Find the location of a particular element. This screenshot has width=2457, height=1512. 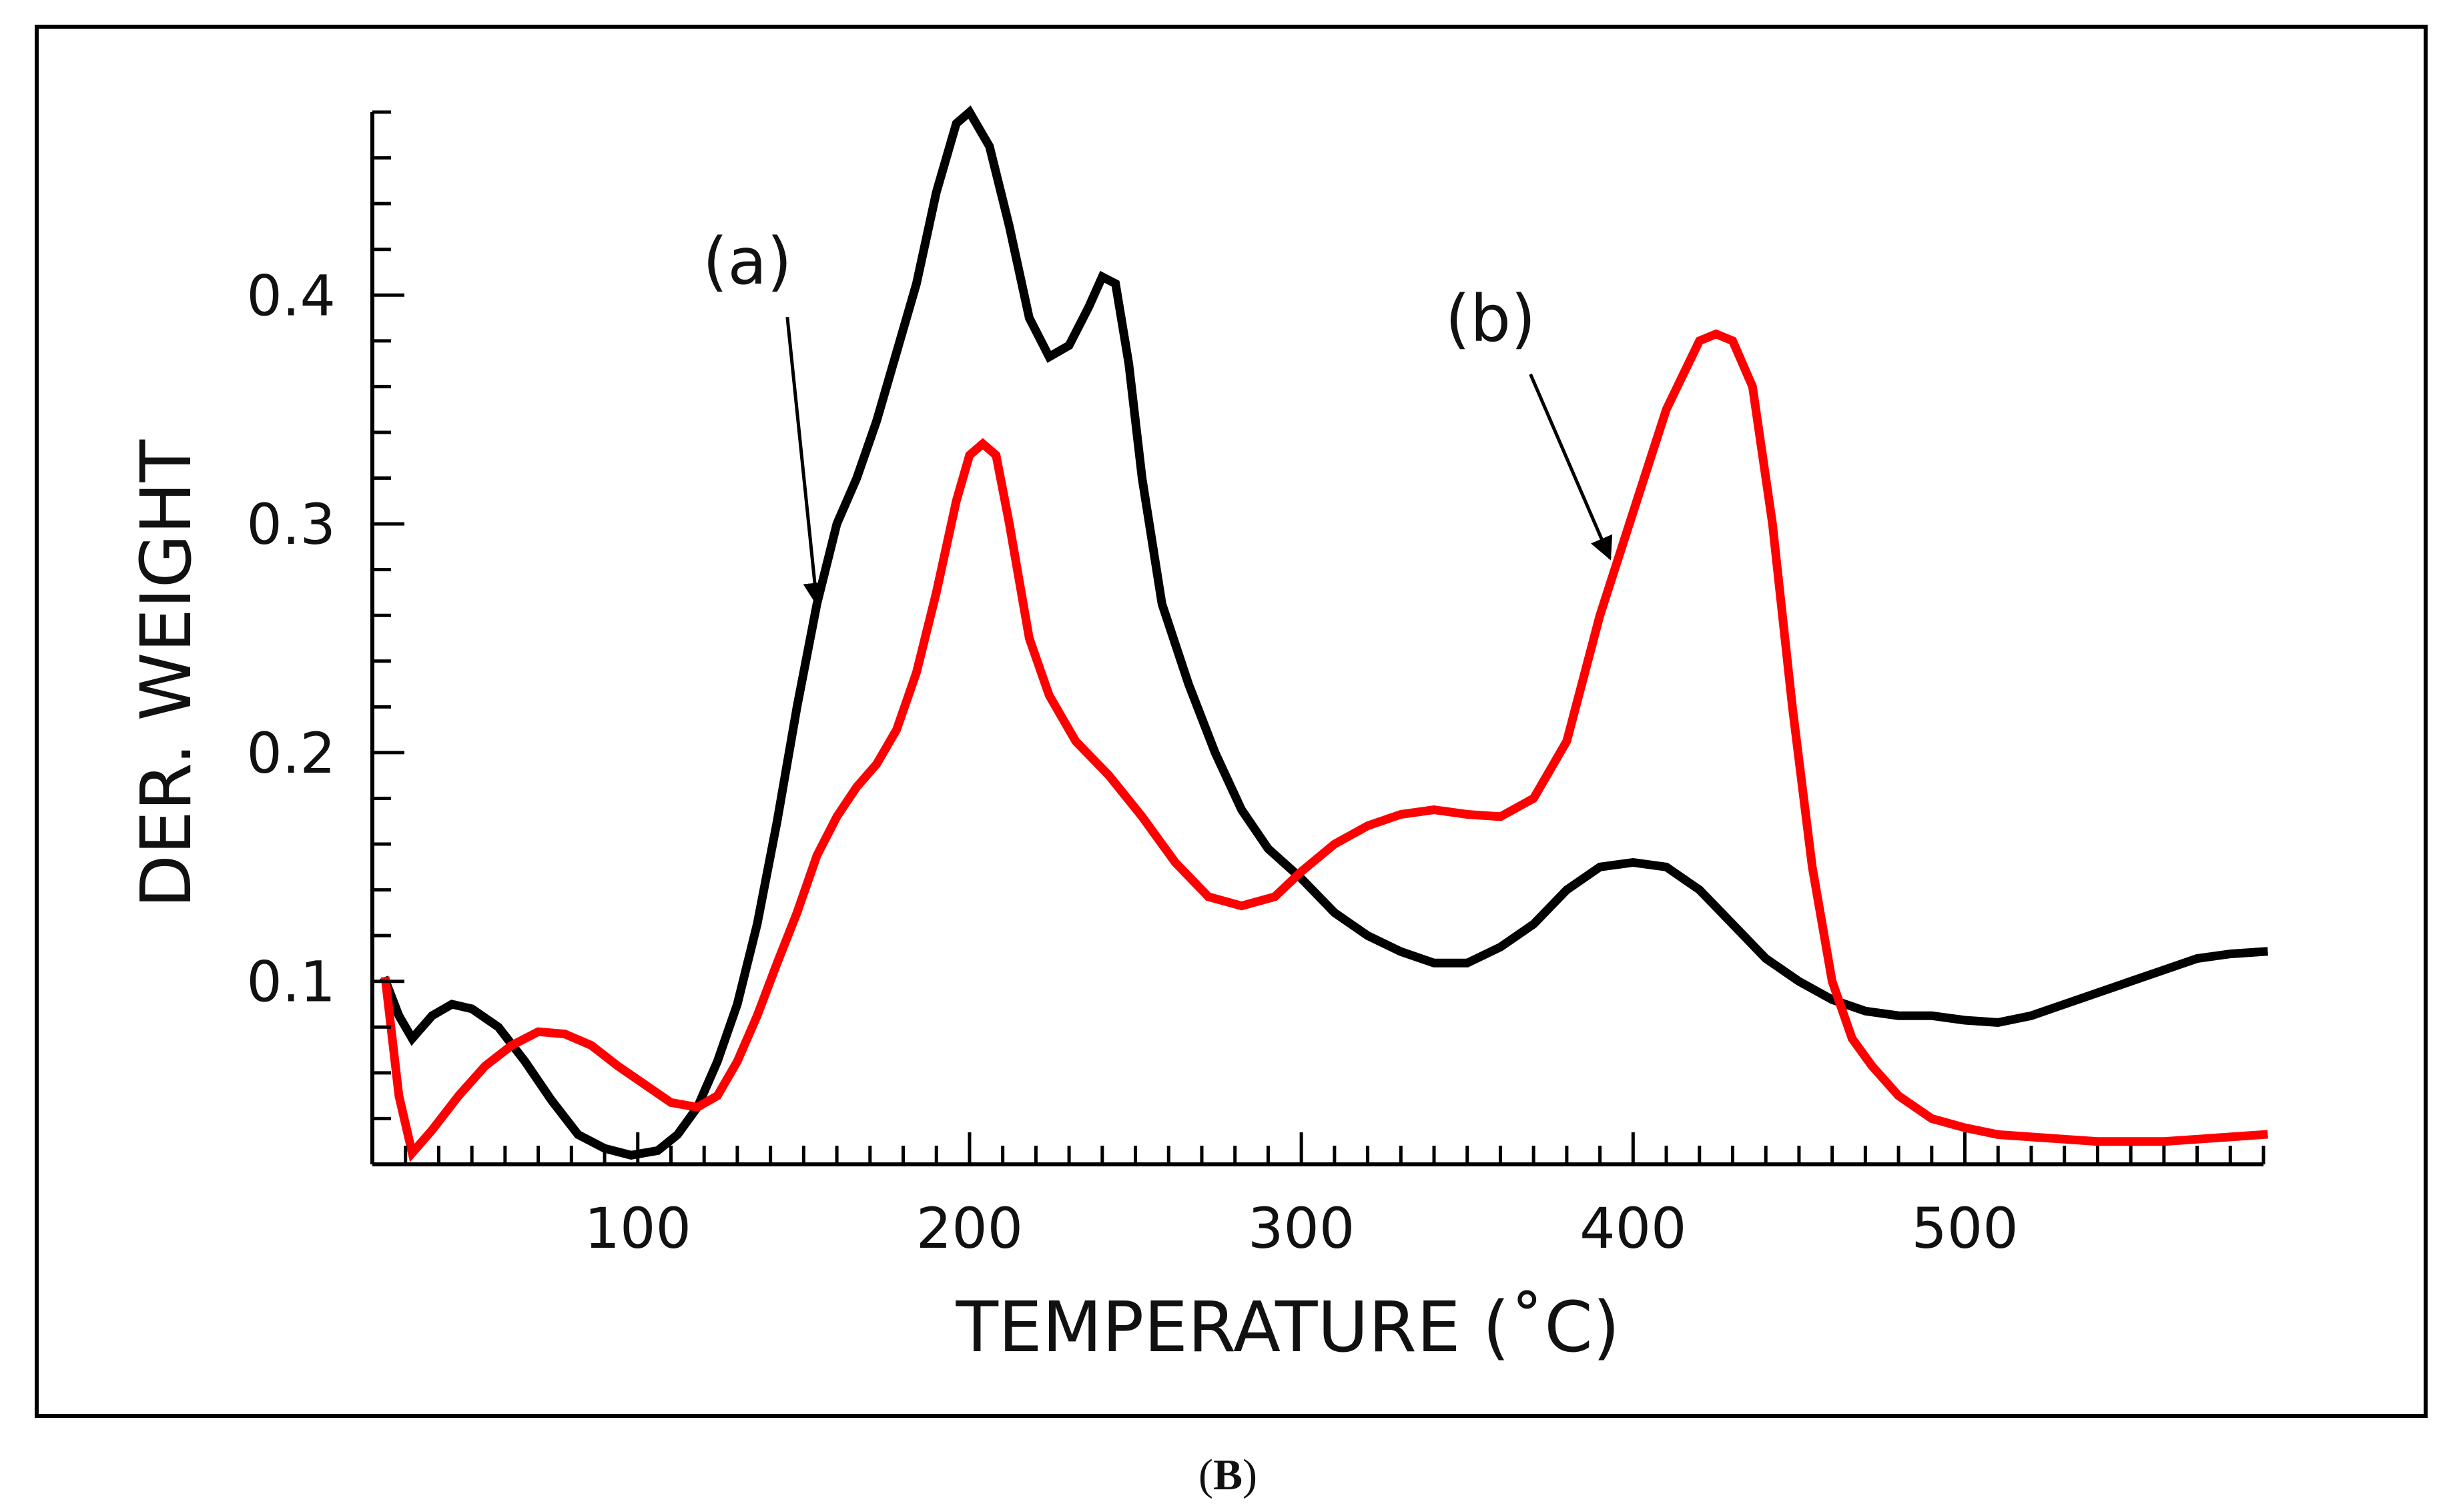

y-tick-label: 0.1 is located at coordinates (291, 982).